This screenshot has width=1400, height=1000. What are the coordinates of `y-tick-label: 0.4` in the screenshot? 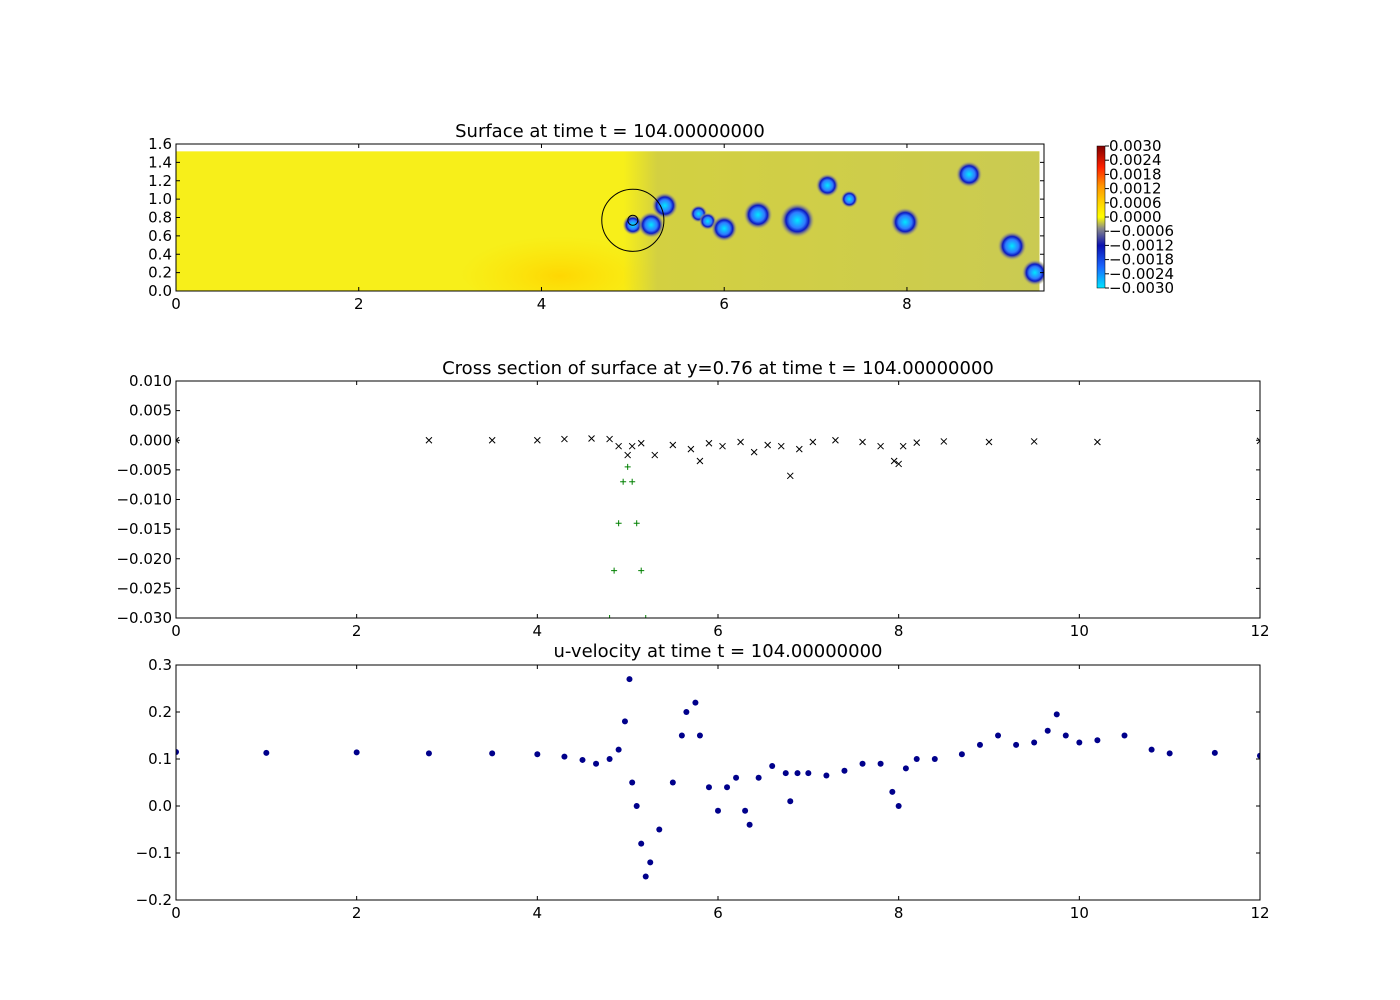 It's located at (160, 254).